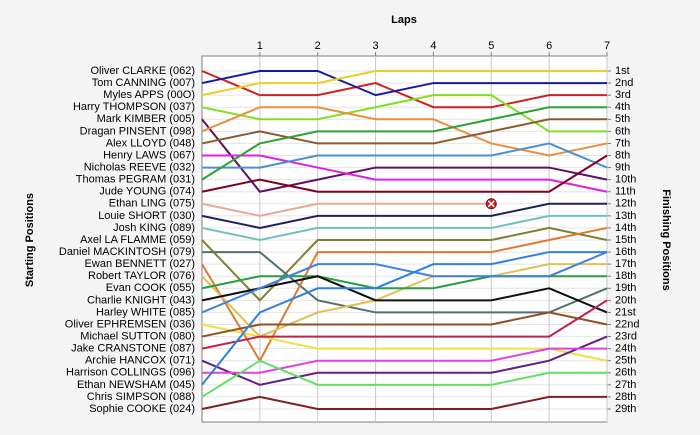  What do you see at coordinates (140, 264) in the screenshot?
I see `driver-label: Ewan BENNETT (027)` at bounding box center [140, 264].